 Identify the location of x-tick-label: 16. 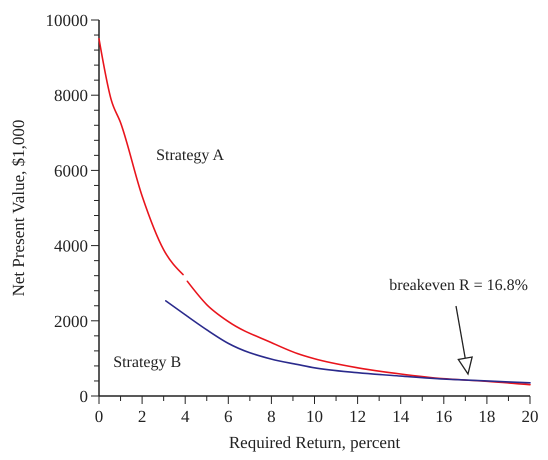
(443, 416).